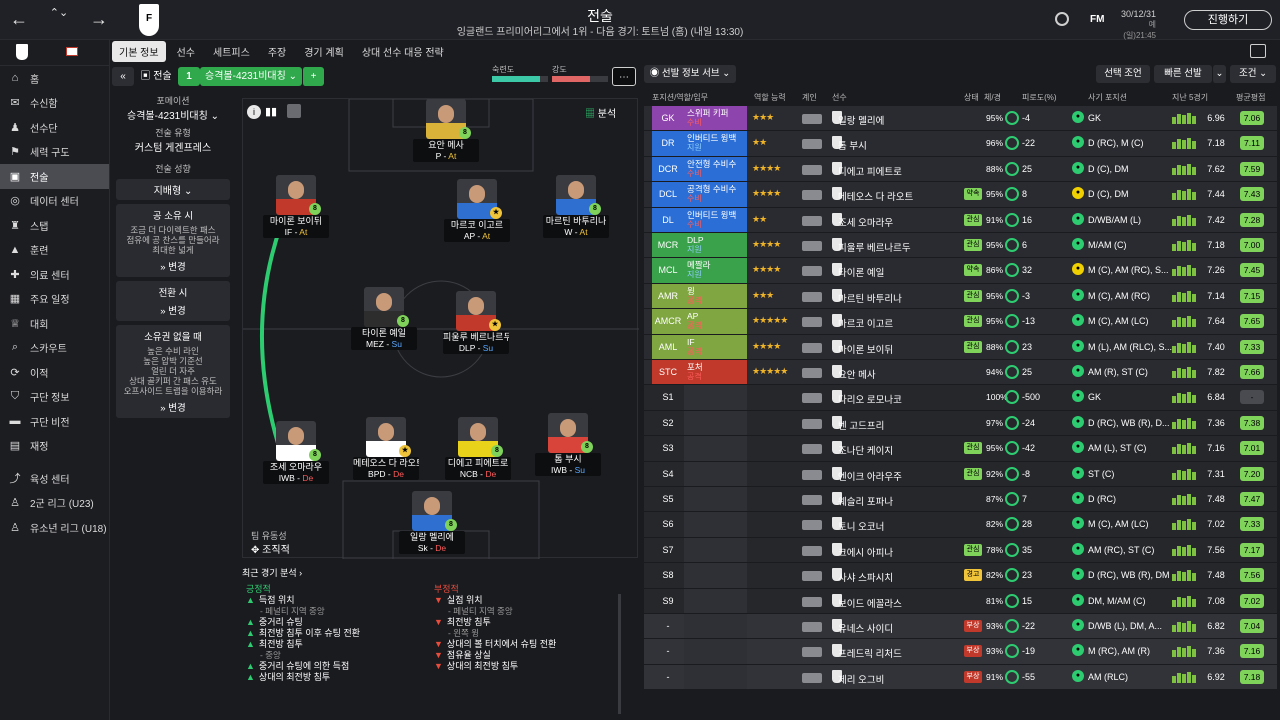 This screenshot has width=1280, height=720. What do you see at coordinates (54, 103) in the screenshot?
I see `sidebar-item: ✉ 수신함` at bounding box center [54, 103].